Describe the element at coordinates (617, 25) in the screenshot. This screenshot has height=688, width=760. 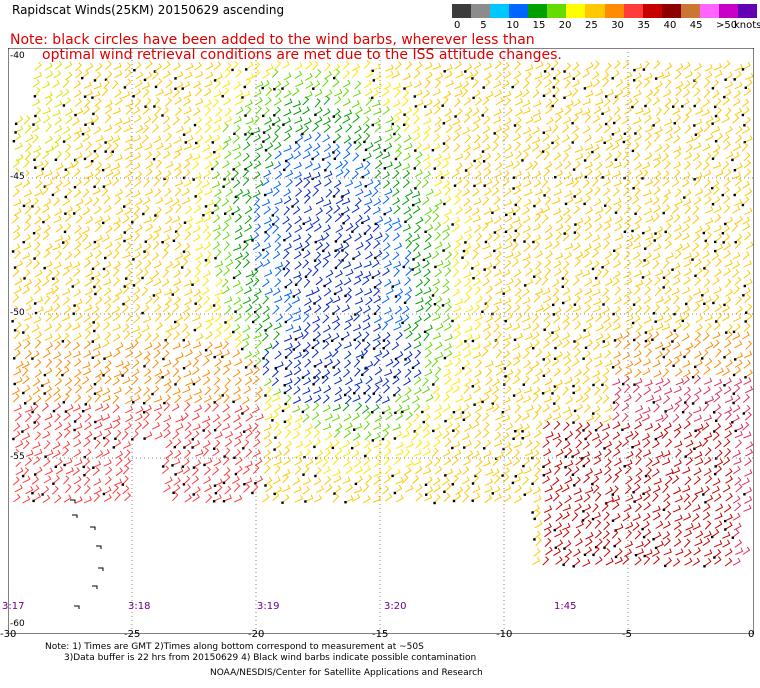
I see `legend-label: 30` at that location.